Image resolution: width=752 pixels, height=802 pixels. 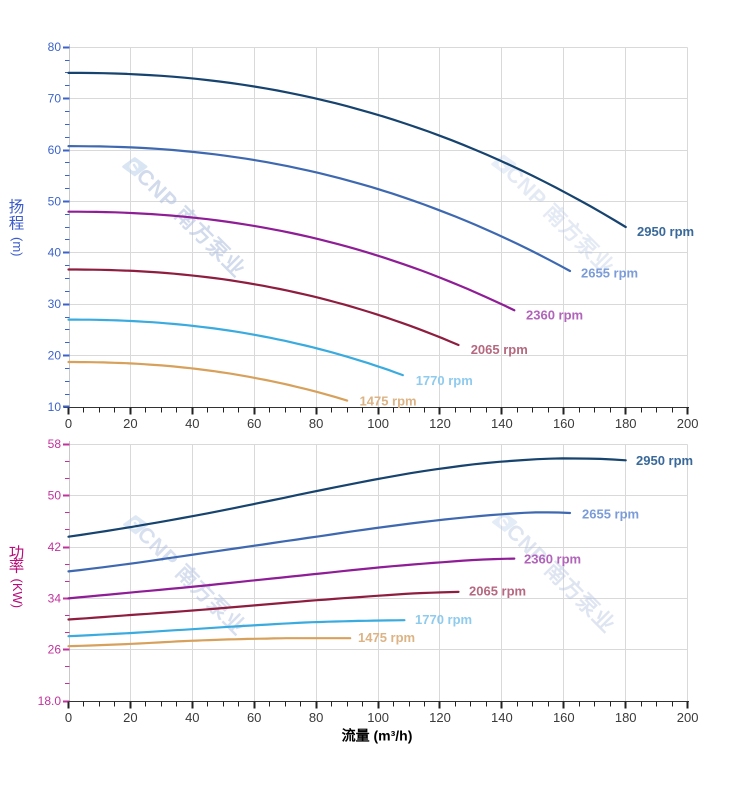 I want to click on svg-text: (m), so click(x=17, y=247).